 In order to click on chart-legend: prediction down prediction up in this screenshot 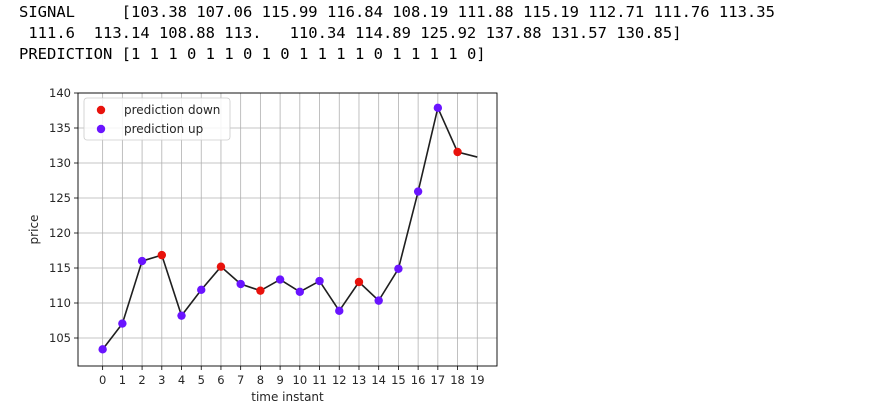, I will do `click(157, 119)`.